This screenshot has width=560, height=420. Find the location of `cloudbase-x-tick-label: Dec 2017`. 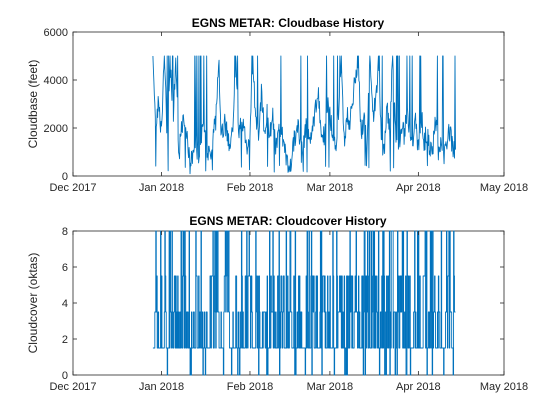

cloudbase-x-tick-label: Dec 2017 is located at coordinates (72, 188).